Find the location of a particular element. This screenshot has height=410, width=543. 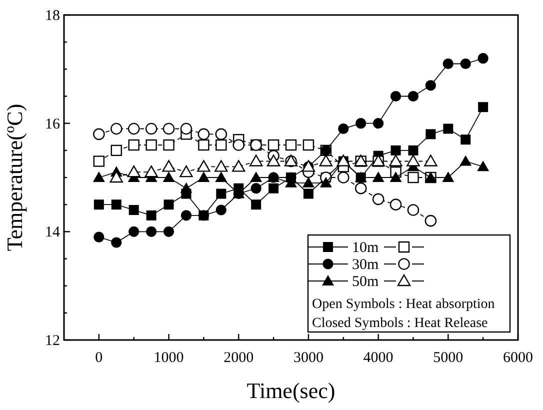

legend-label: 10m is located at coordinates (365, 248).